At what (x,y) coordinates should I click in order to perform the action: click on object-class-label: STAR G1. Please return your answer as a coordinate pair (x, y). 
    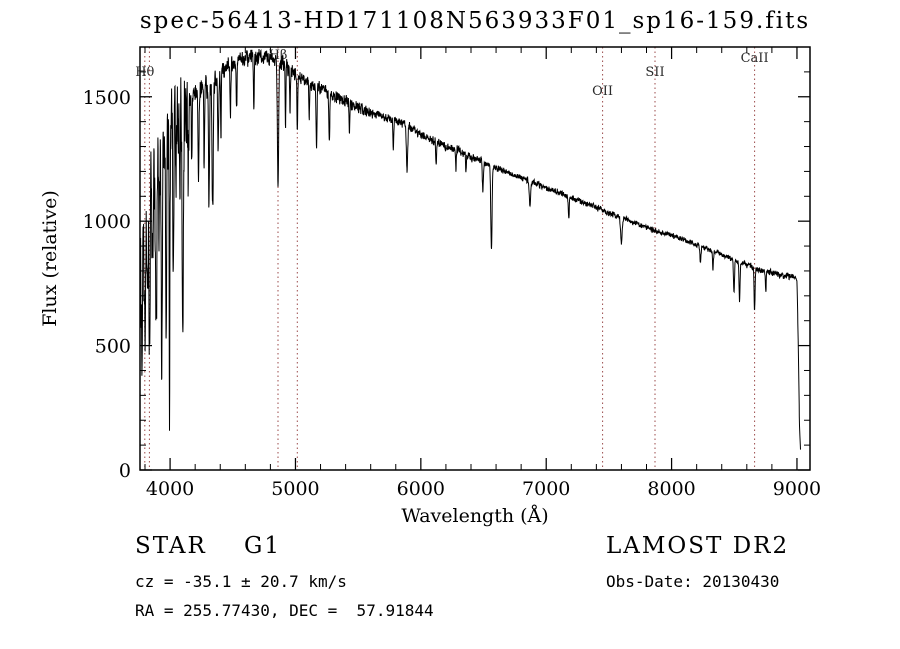
    Looking at the image, I should click on (208, 546).